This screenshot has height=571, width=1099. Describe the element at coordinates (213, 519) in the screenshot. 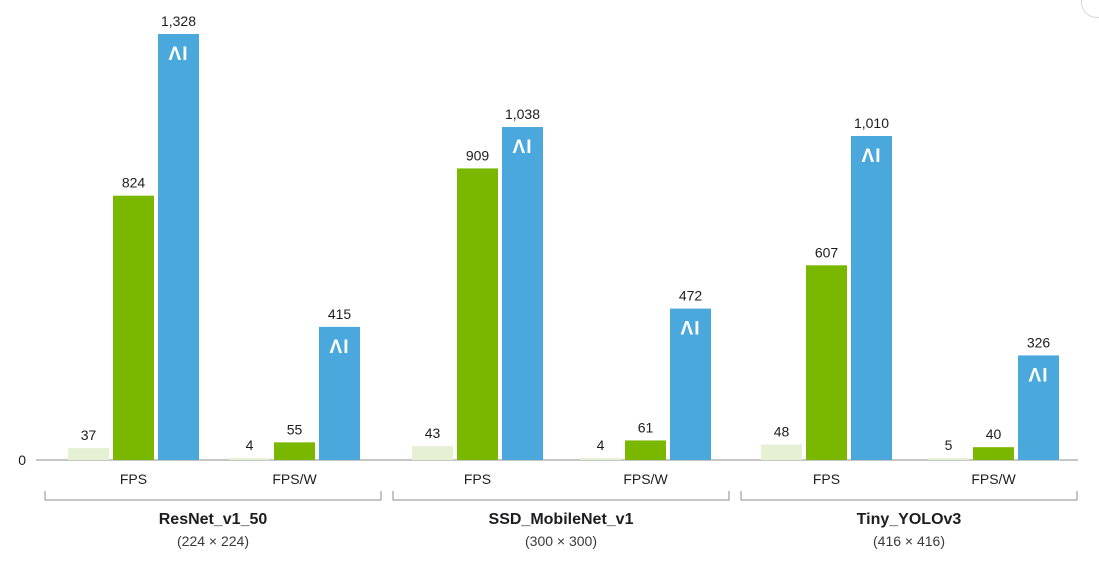

I see `group-name-label: ResNet_v1_50` at that location.